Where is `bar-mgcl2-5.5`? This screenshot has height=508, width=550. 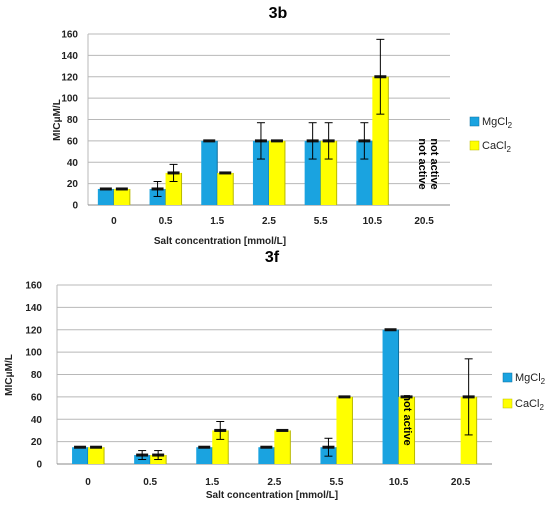 bar-mgcl2-5.5 is located at coordinates (312, 172).